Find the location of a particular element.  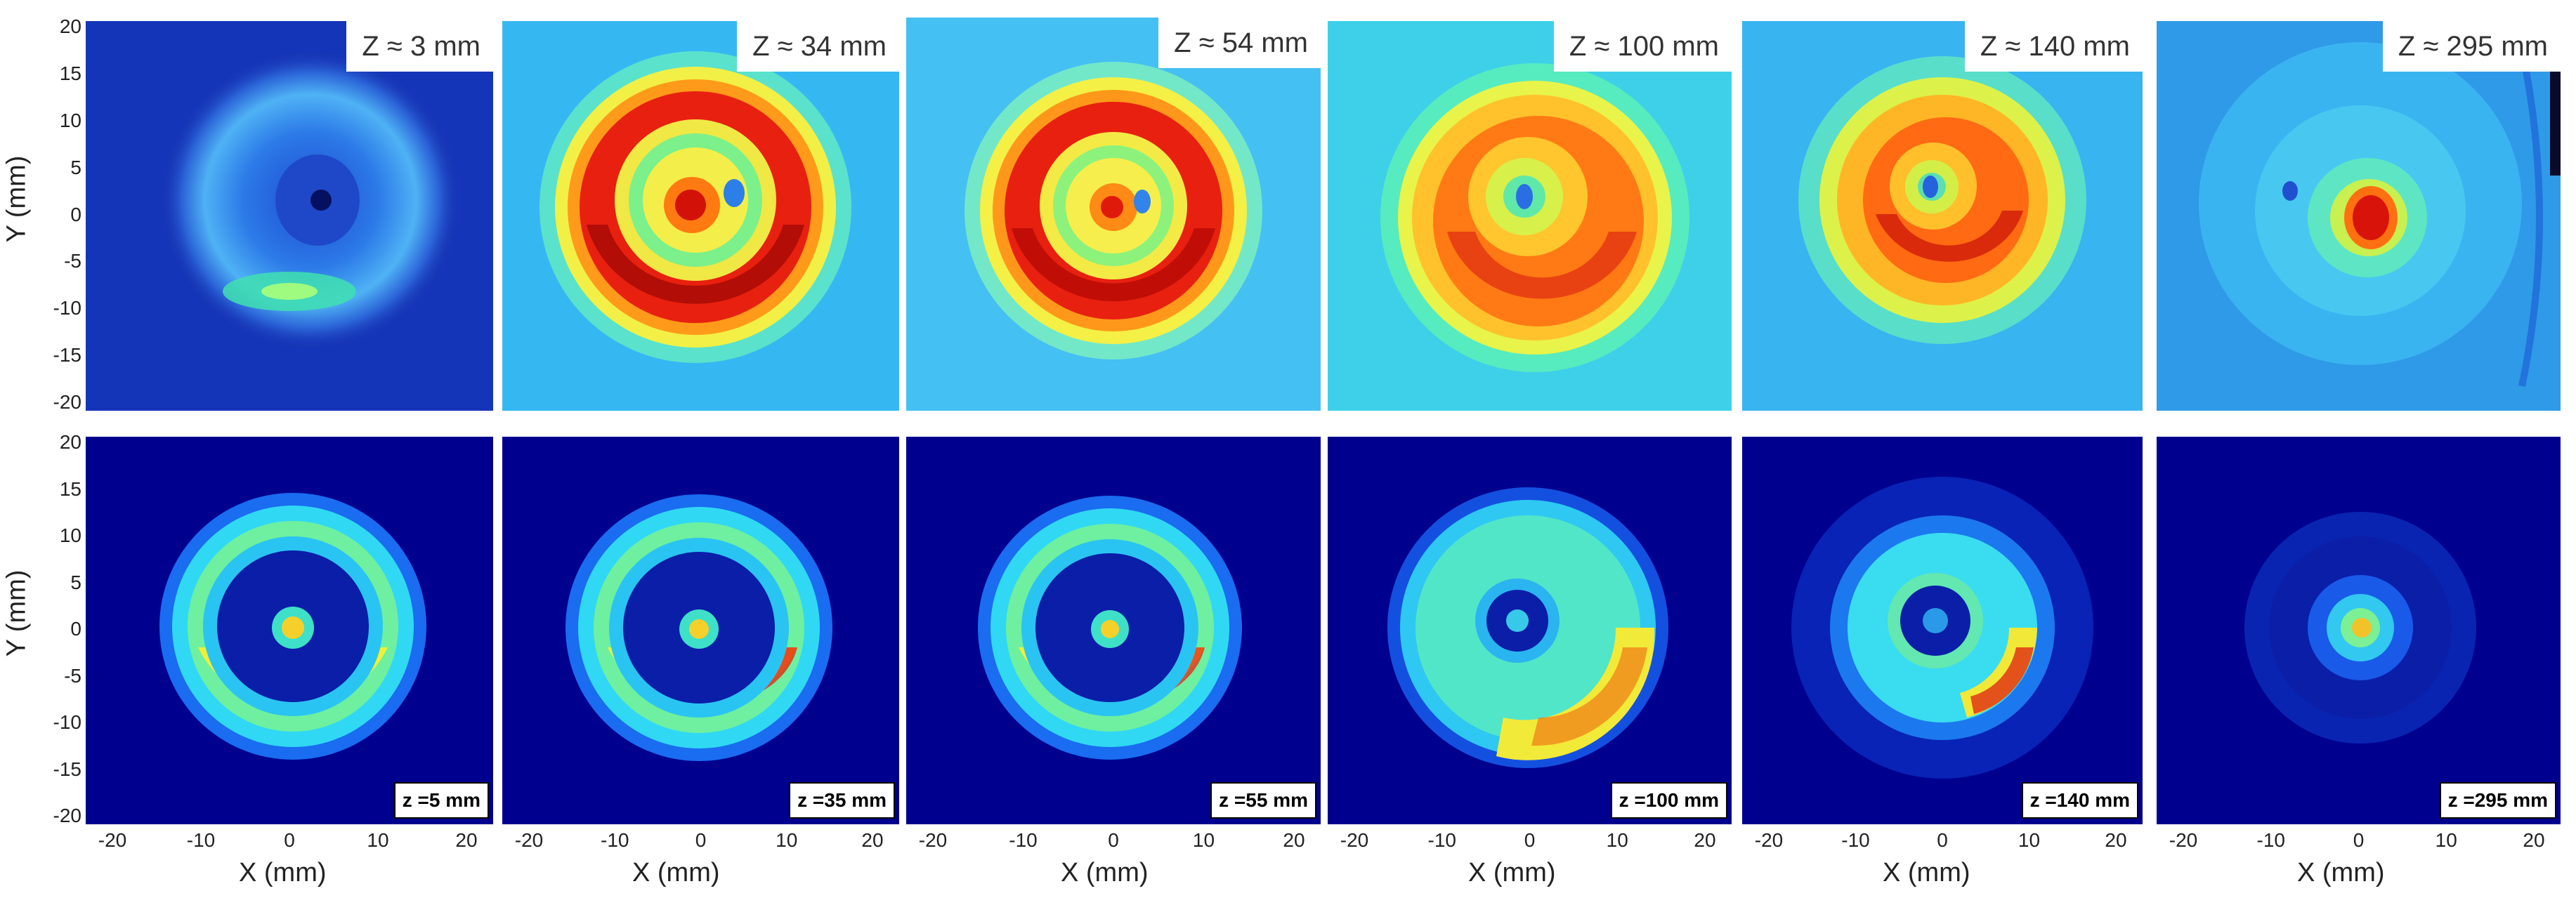

x-axis-title-2: X (mm) is located at coordinates (676, 872).